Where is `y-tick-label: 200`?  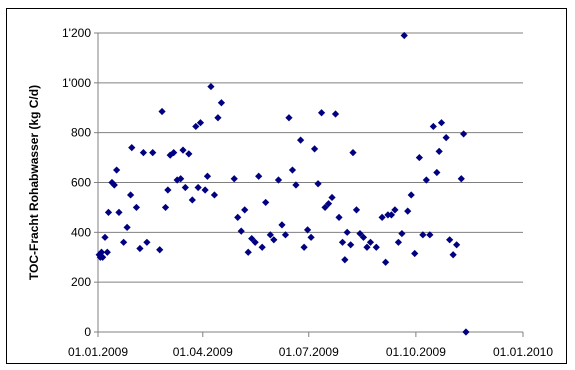
y-tick-label: 200 is located at coordinates (81, 282).